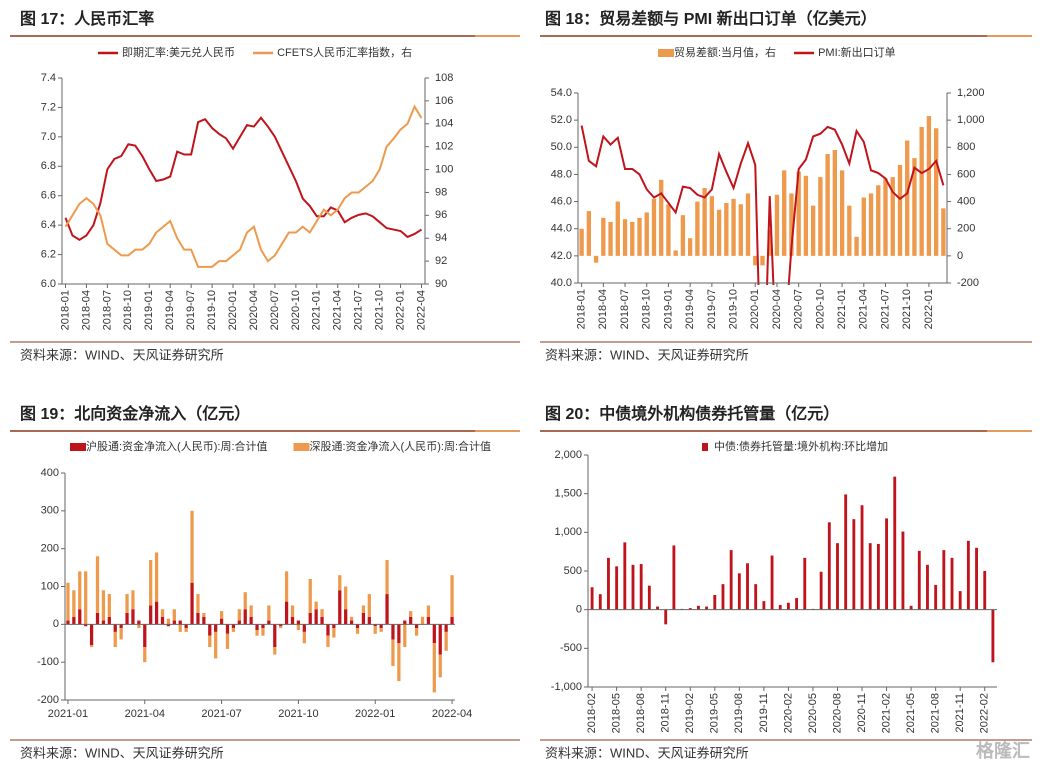  What do you see at coordinates (444, 147) in the screenshot?
I see `y2-tick-label: 102` at bounding box center [444, 147].